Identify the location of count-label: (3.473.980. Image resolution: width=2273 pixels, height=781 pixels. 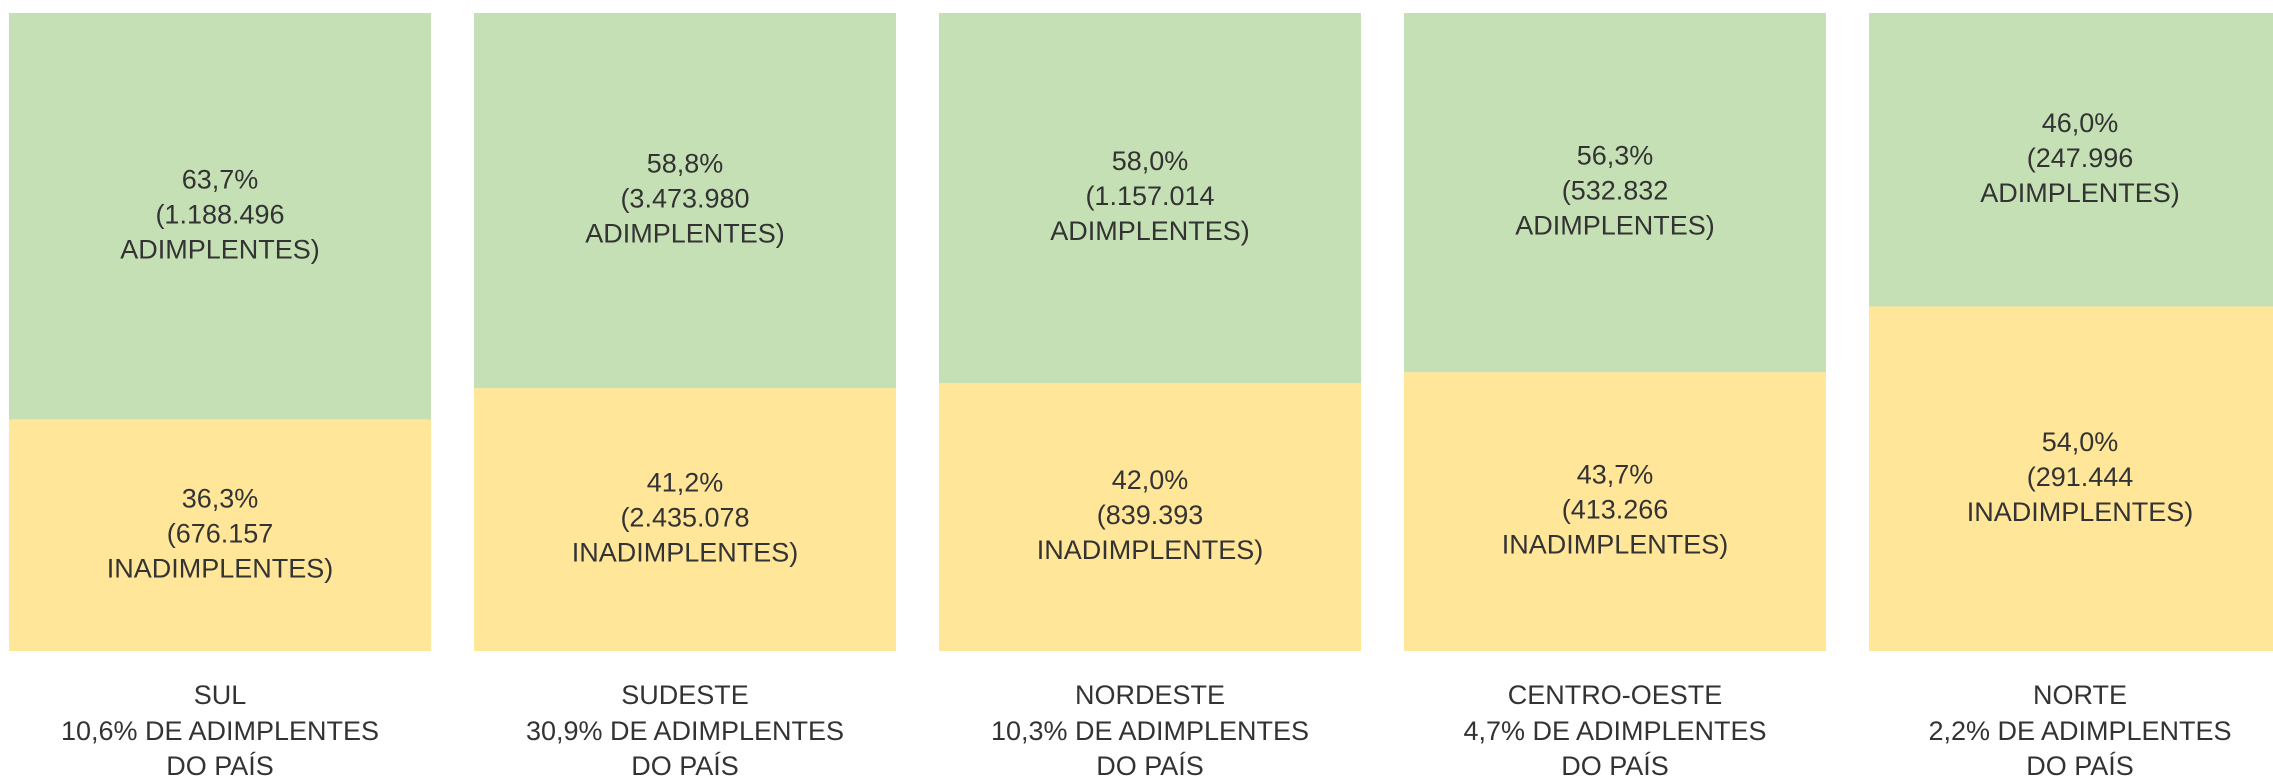
(684, 199).